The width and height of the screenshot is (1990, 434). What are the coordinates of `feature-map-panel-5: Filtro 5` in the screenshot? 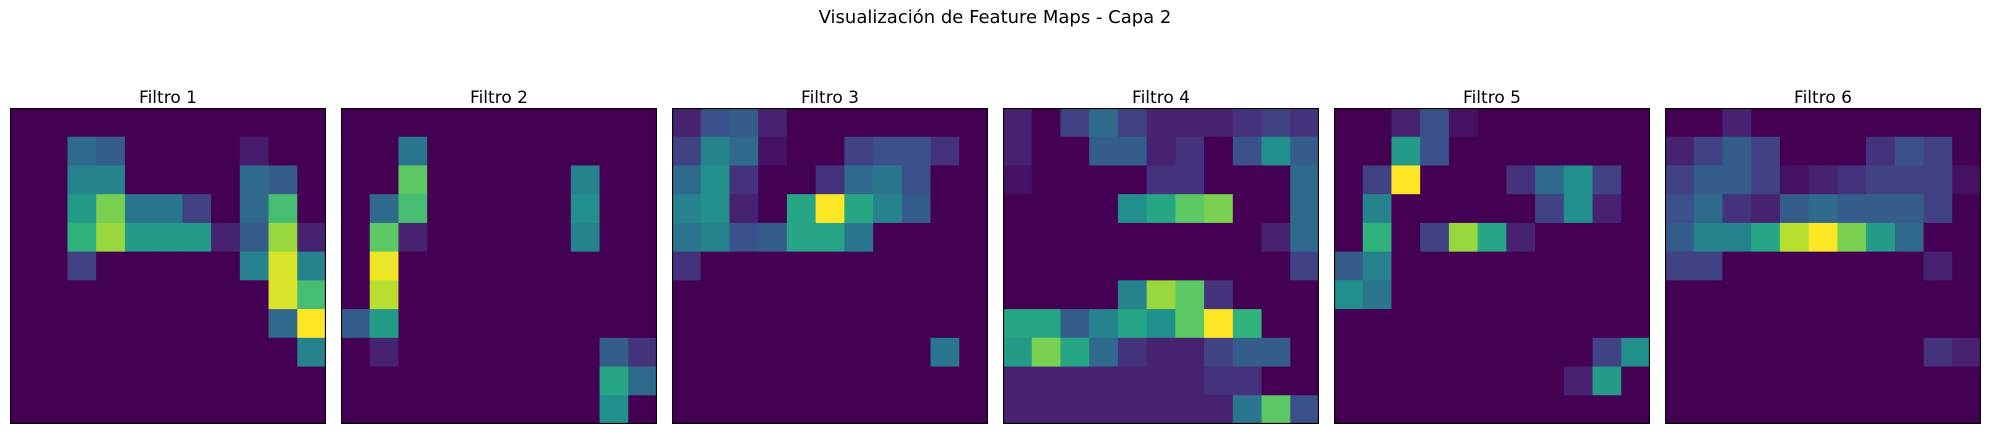 It's located at (1492, 256).